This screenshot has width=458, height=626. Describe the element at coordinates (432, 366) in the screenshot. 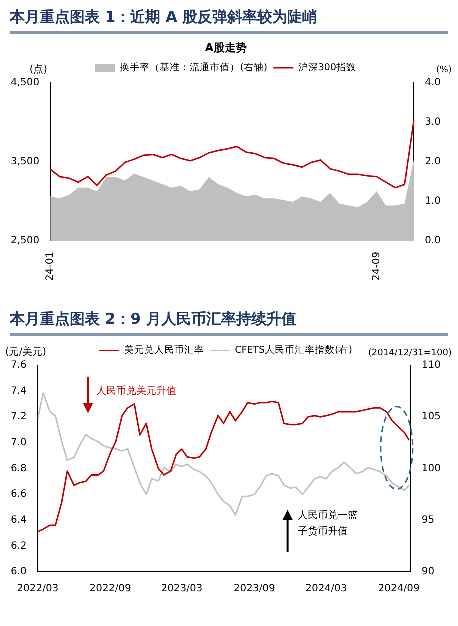

I see `y2-tick-label: 110` at that location.